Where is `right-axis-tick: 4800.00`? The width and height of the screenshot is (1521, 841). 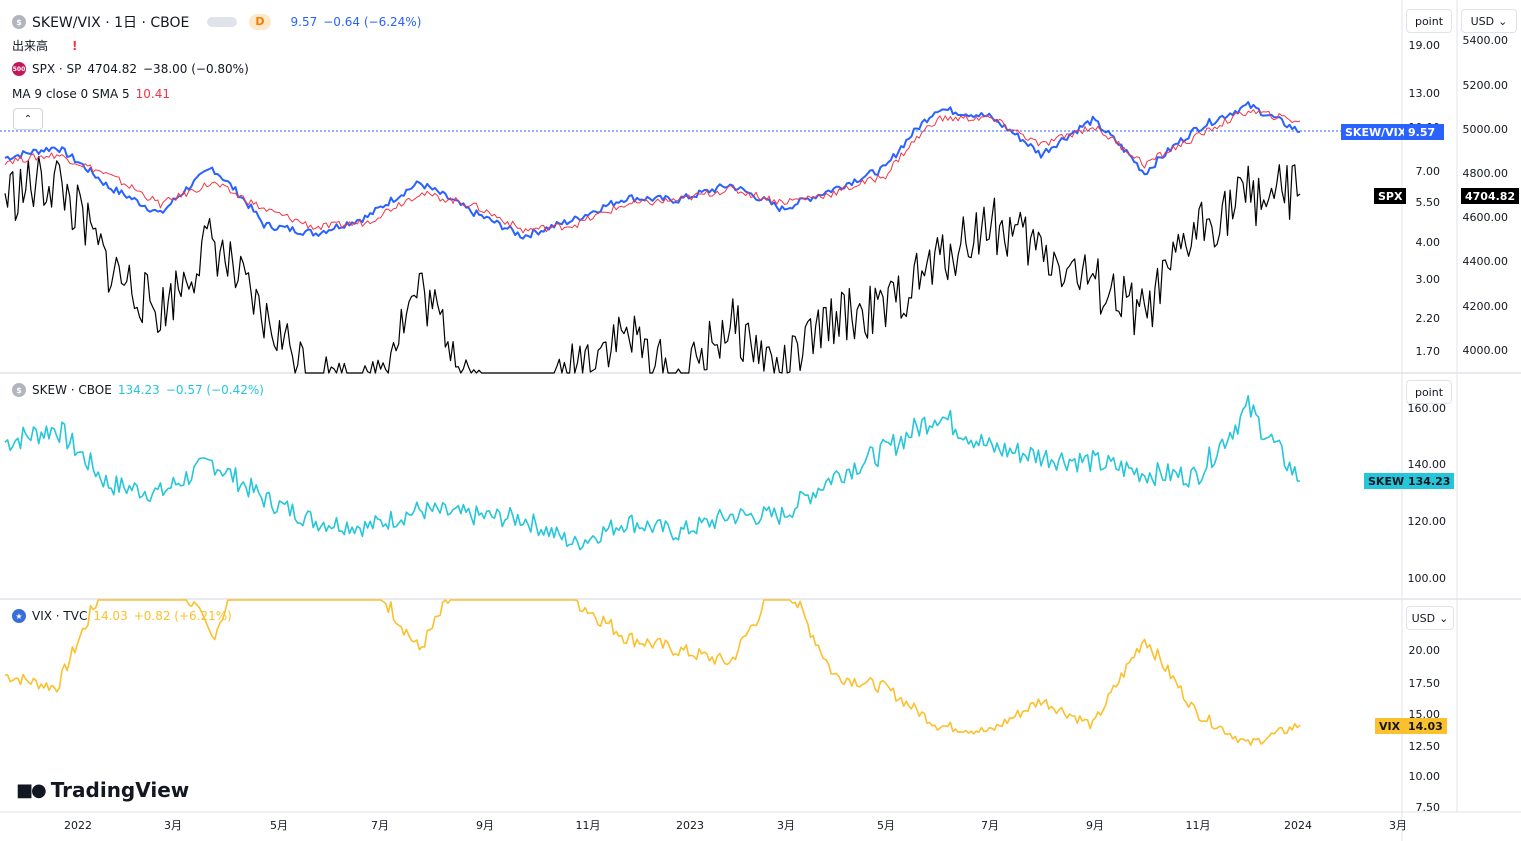 right-axis-tick: 4800.00 is located at coordinates (1486, 173).